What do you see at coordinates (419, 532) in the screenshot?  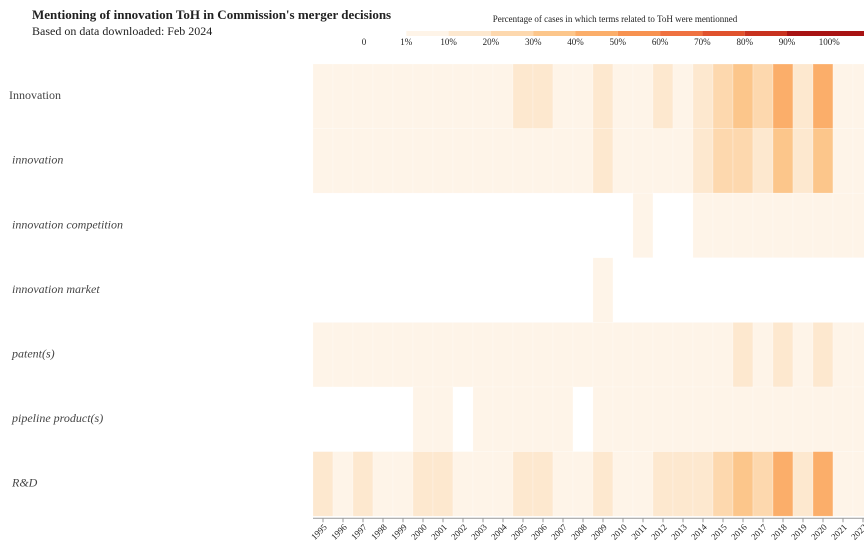 I see `x-tick-label: 2000` at bounding box center [419, 532].